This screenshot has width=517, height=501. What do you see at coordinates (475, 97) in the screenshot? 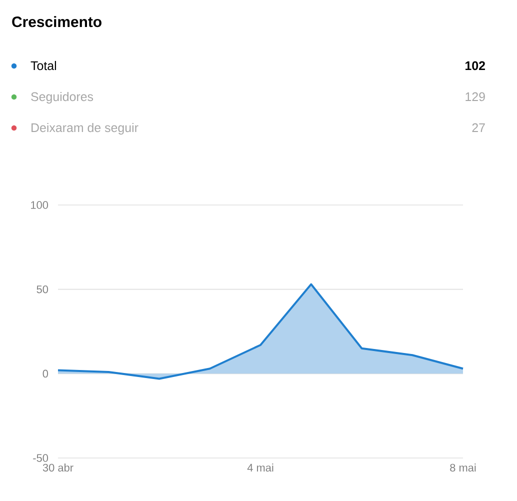
I see `text: 129` at bounding box center [475, 97].